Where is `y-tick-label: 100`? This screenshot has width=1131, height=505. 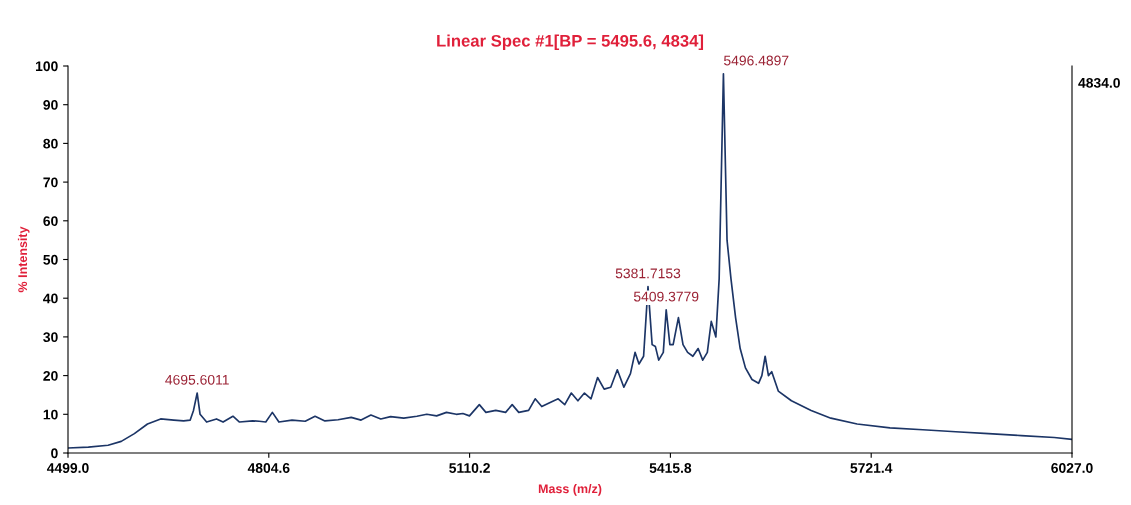
y-tick-label: 100 is located at coordinates (46, 66).